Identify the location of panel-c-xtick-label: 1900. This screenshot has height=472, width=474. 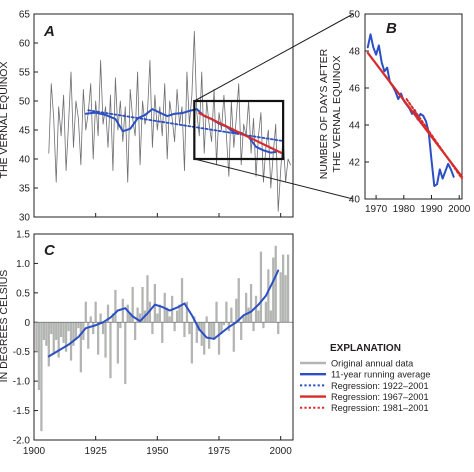
(34, 451).